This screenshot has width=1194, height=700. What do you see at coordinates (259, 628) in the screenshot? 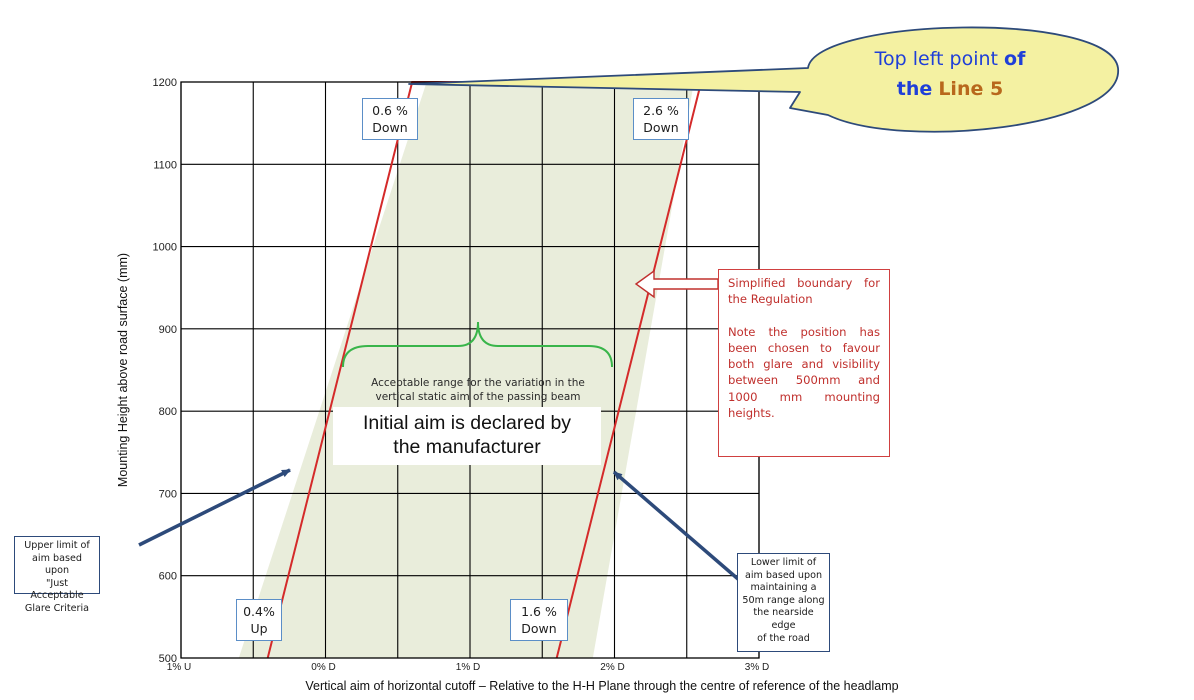
I see `corner-label-direction: Up` at bounding box center [259, 628].